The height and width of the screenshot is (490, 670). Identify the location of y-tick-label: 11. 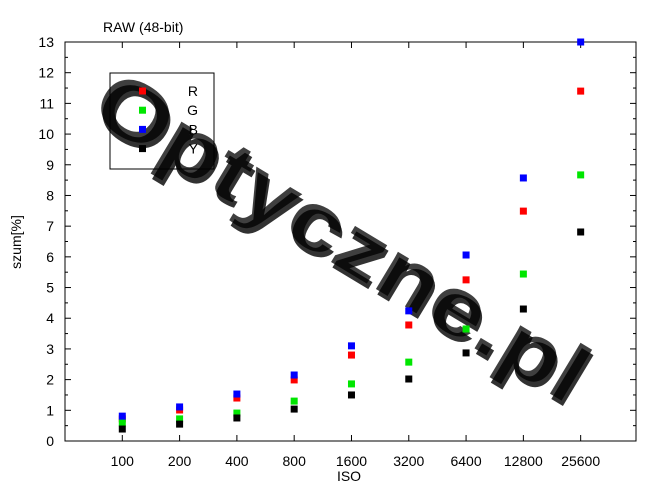
(46, 103).